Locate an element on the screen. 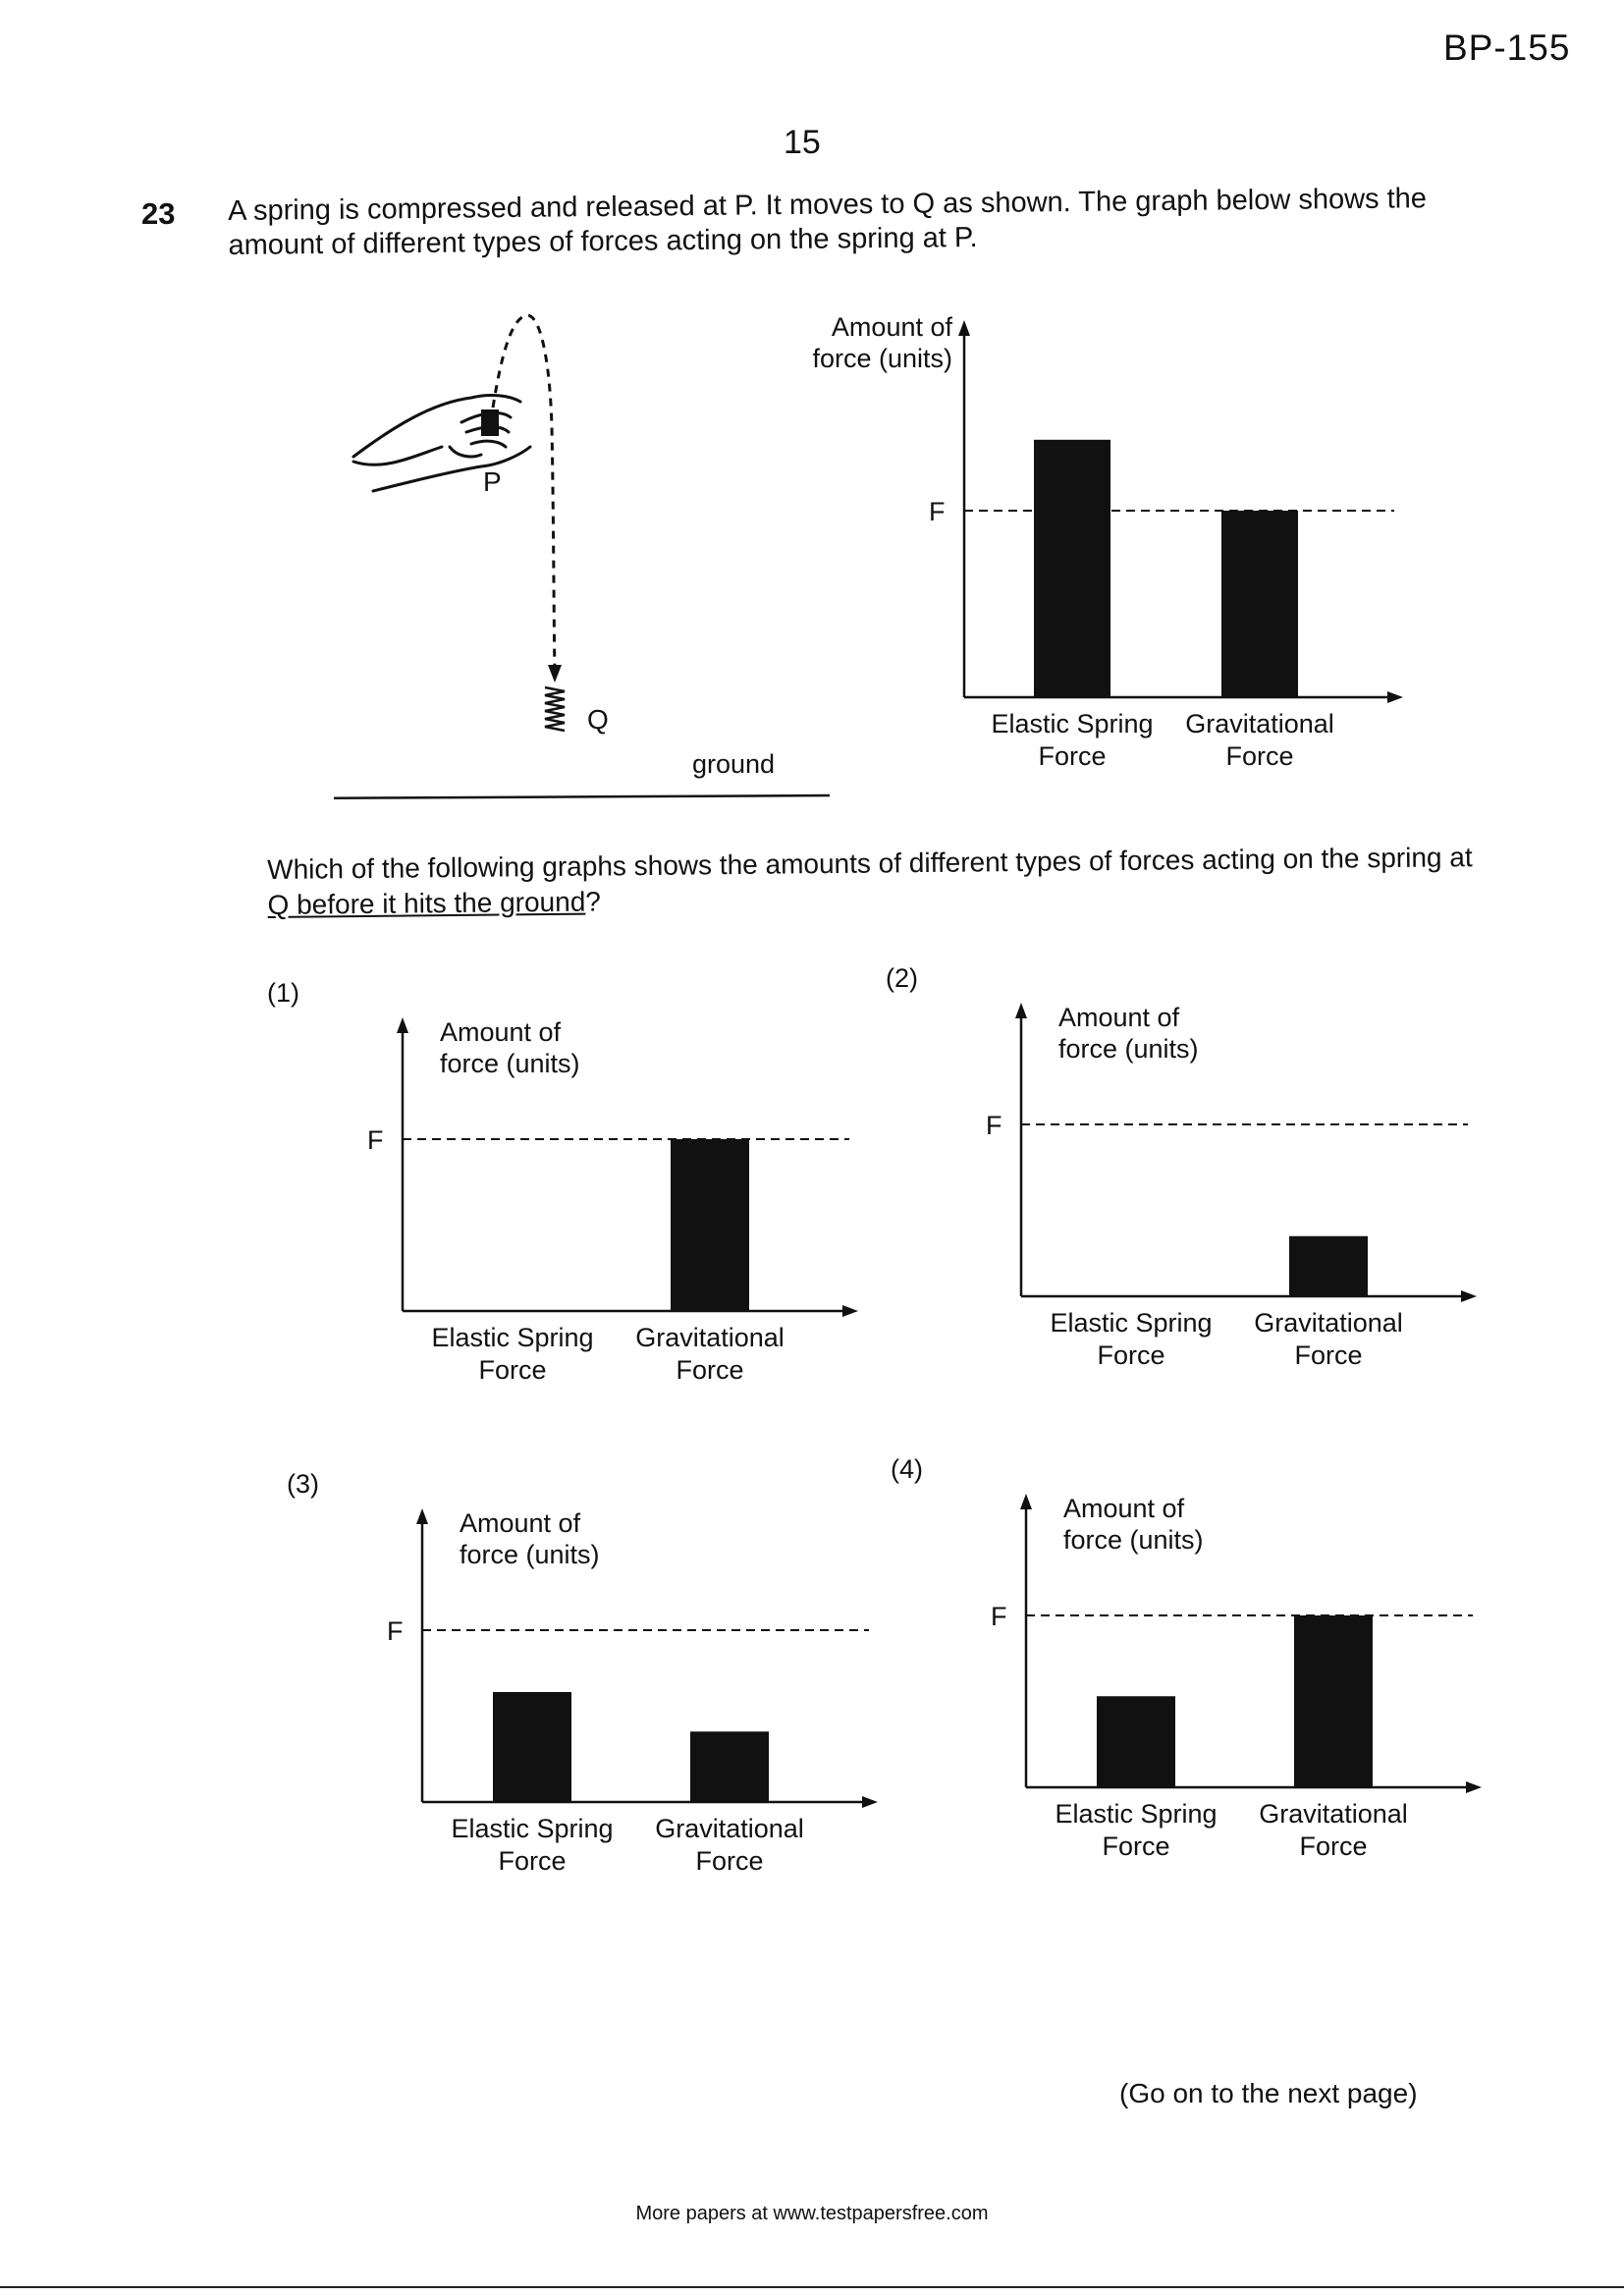 The image size is (1624, 2296). compressed-spring-at-p is located at coordinates (490, 423).